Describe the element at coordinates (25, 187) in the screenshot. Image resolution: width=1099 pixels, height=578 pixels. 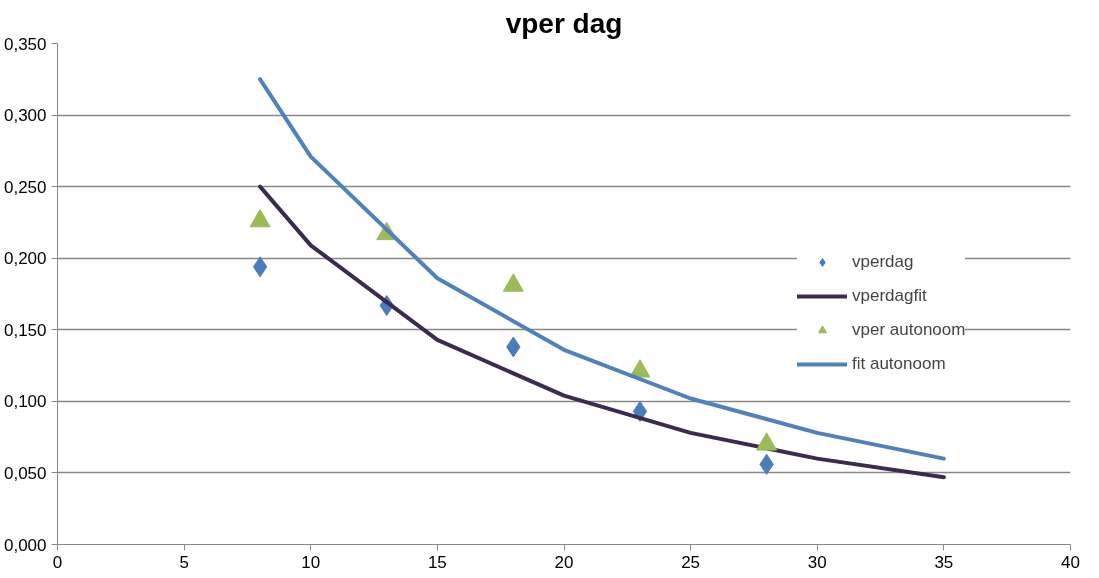
I see `y-tick-label: 0,250` at that location.